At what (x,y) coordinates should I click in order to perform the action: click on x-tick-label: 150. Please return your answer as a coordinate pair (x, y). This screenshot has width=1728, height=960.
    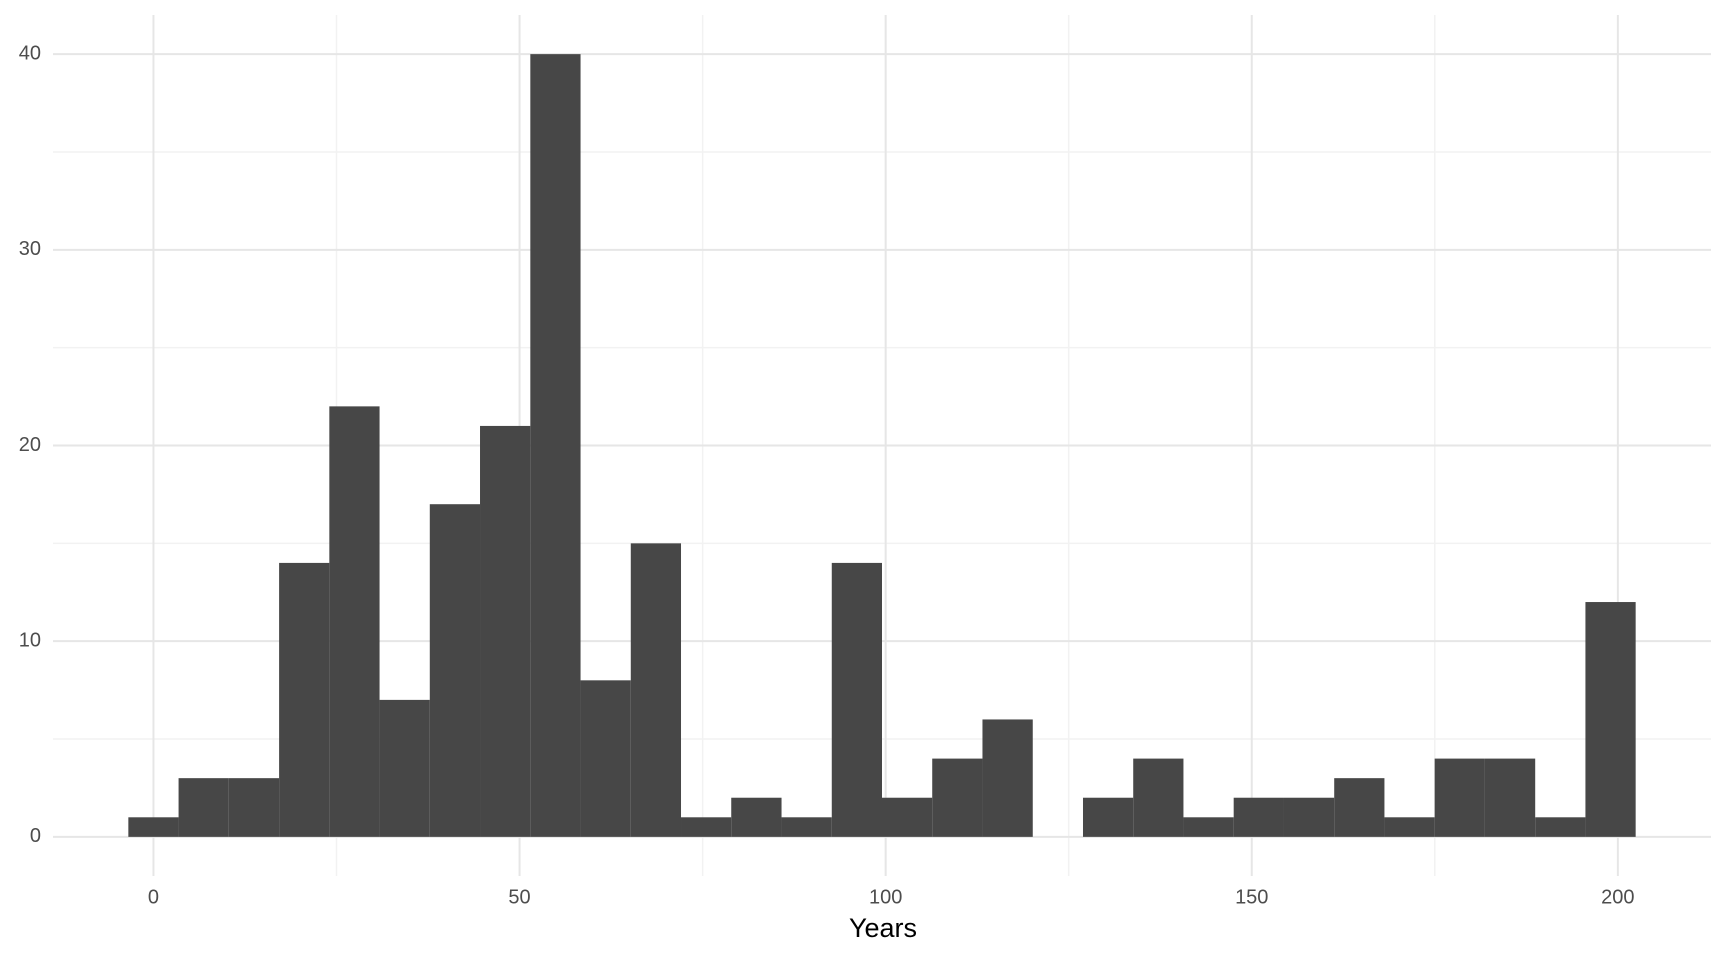
    Looking at the image, I should click on (1251, 897).